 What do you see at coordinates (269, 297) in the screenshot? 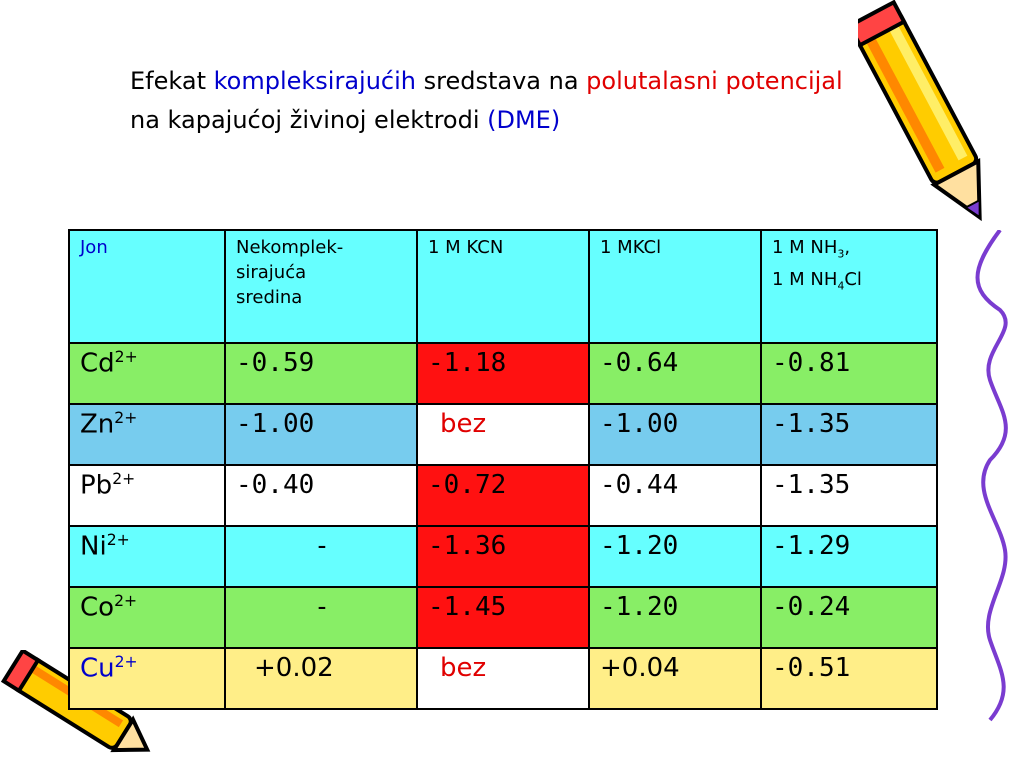
I see `header-noncomplexing-line3: sredina` at bounding box center [269, 297].